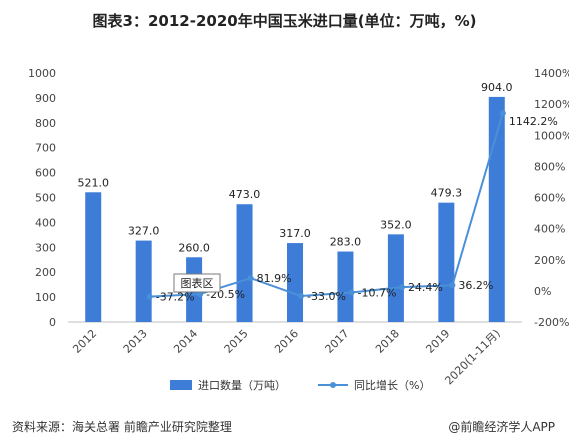 This screenshot has width=569, height=445. I want to click on source-note: 资料来源：海关总署 前瞻产业研究院整理, so click(122, 427).